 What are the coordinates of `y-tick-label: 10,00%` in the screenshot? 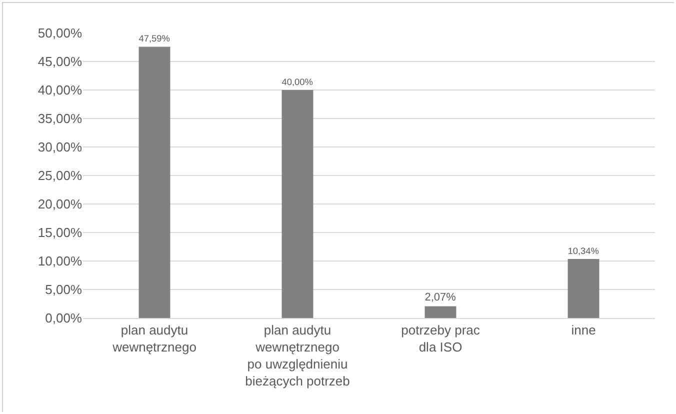 It's located at (60, 261).